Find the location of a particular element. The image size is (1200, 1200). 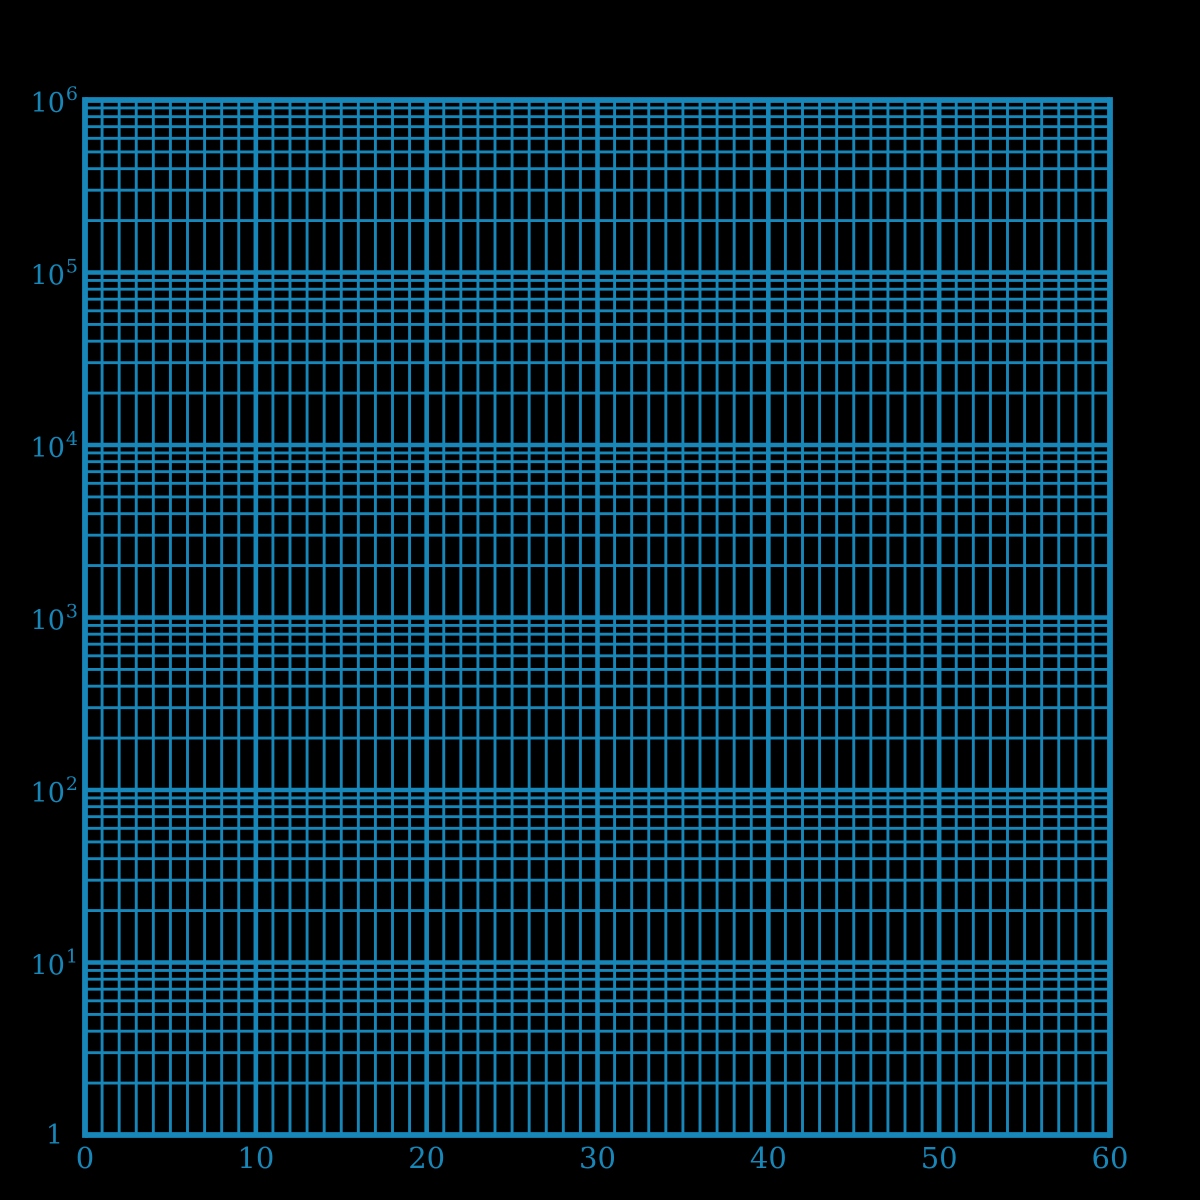

x-tick-label: 60 is located at coordinates (1110, 1158).